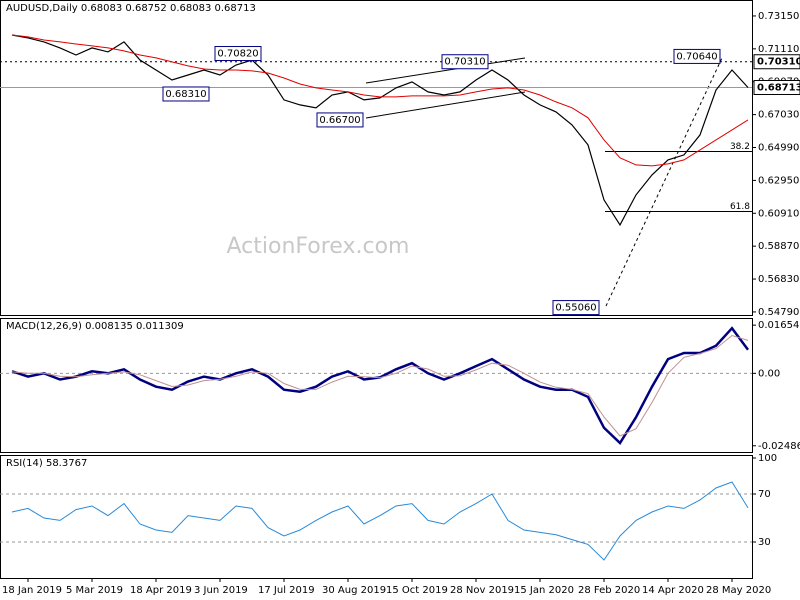 The image size is (800, 600). What do you see at coordinates (767, 458) in the screenshot?
I see `y-tick-label: 100` at bounding box center [767, 458].